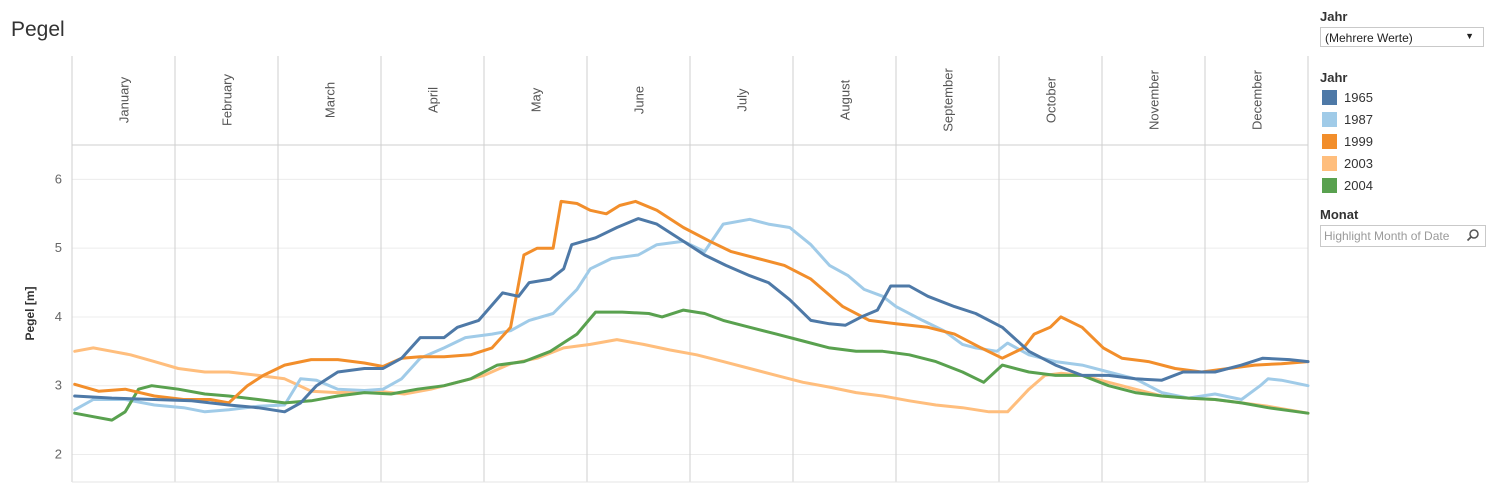 Image resolution: width=1500 pixels, height=499 pixels. Describe the element at coordinates (1472, 235) in the screenshot. I see `search-icon` at that location.